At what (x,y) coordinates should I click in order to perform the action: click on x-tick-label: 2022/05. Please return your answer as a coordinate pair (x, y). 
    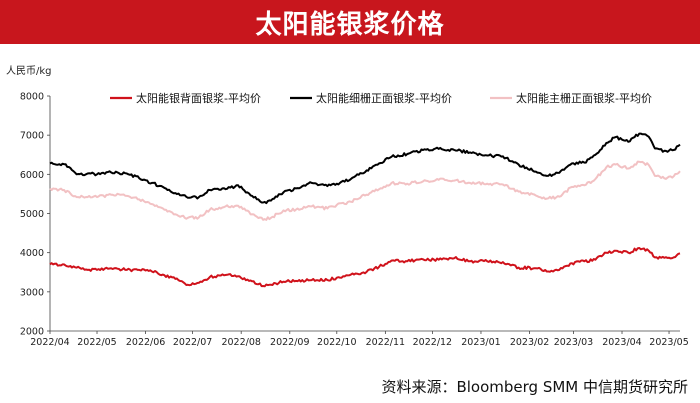
    Looking at the image, I should click on (96, 342).